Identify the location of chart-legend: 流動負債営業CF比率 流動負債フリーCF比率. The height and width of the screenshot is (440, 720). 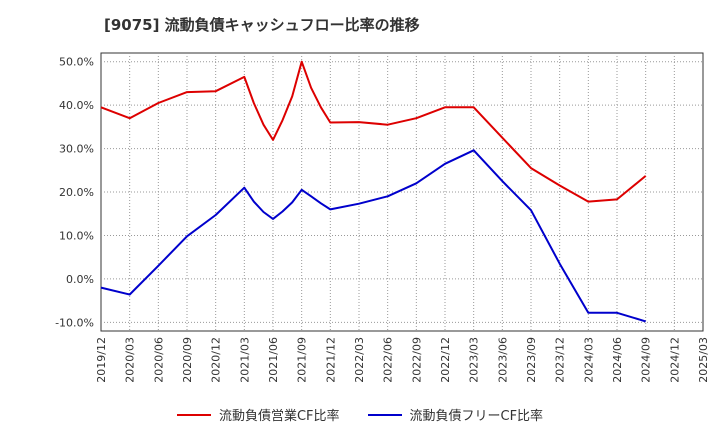
(360, 414).